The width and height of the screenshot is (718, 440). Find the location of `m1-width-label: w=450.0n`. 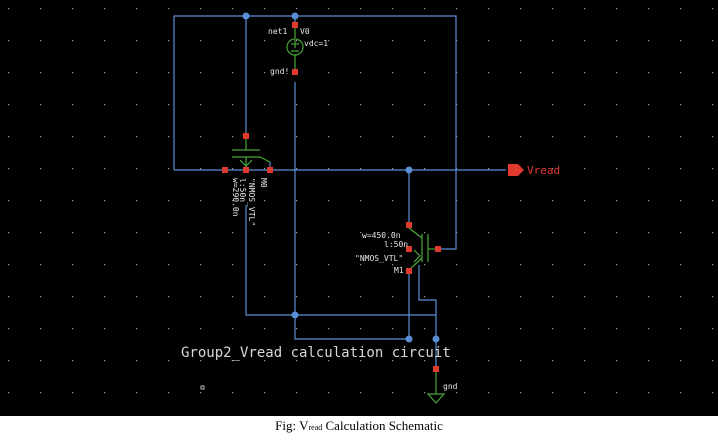

m1-width-label: w=450.0n is located at coordinates (381, 235).